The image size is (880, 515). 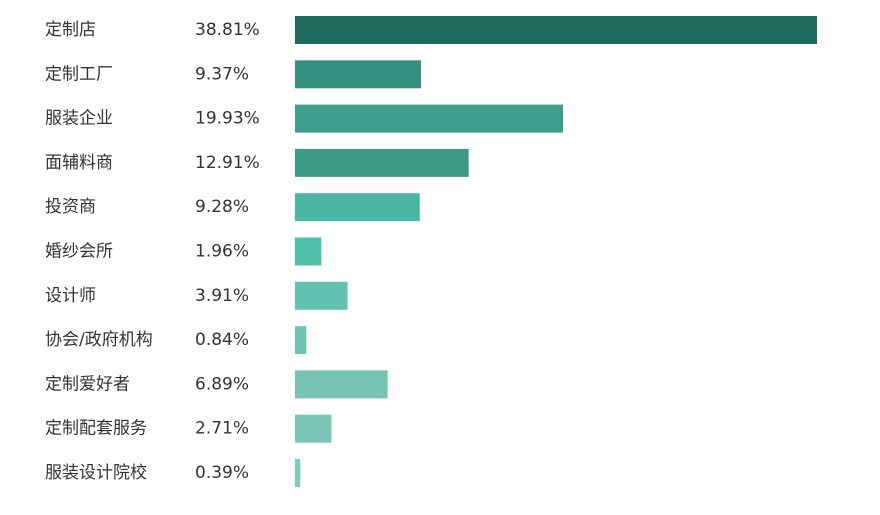 I want to click on category-label: 定制店, so click(x=70, y=30).